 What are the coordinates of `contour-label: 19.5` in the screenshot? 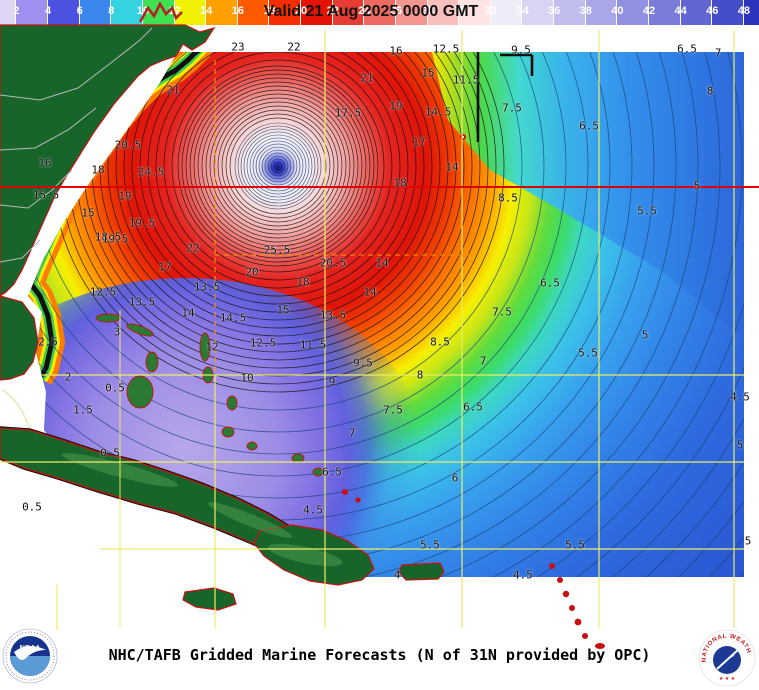 It's located at (115, 239).